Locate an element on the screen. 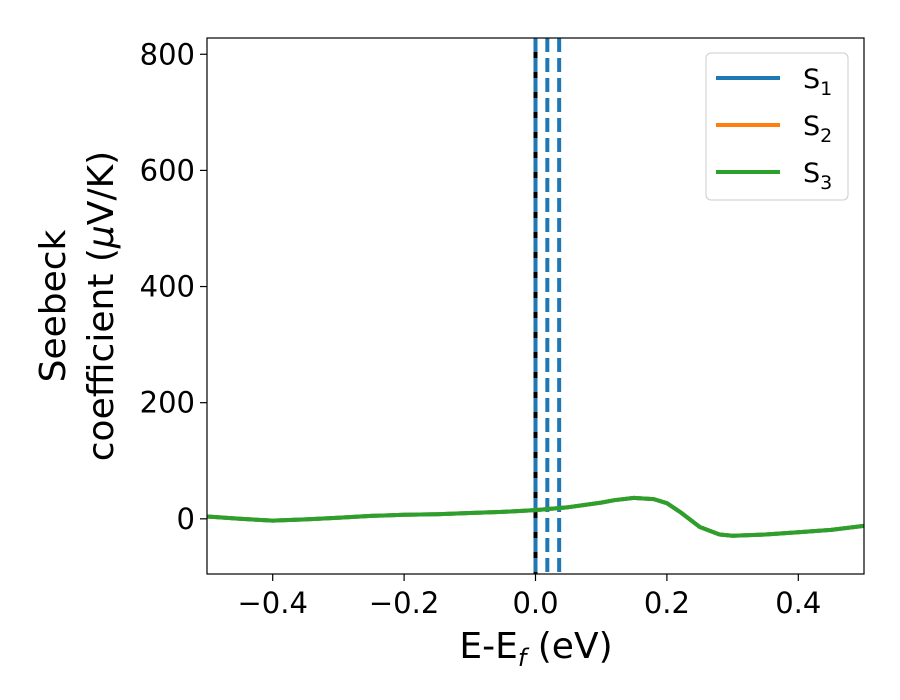 This screenshot has height=700, width=900. legend-label-s2: S2 is located at coordinates (817, 129).